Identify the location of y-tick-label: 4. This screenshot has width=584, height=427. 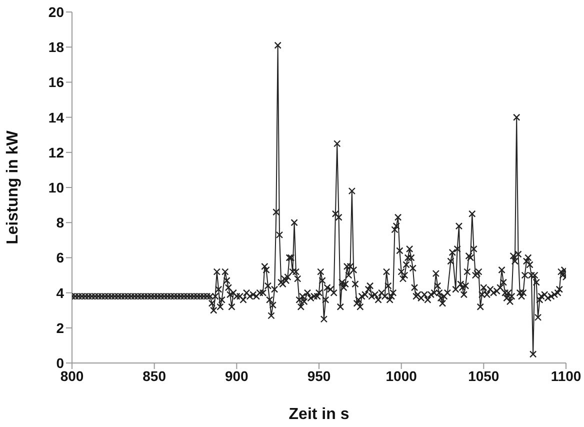
(60, 292).